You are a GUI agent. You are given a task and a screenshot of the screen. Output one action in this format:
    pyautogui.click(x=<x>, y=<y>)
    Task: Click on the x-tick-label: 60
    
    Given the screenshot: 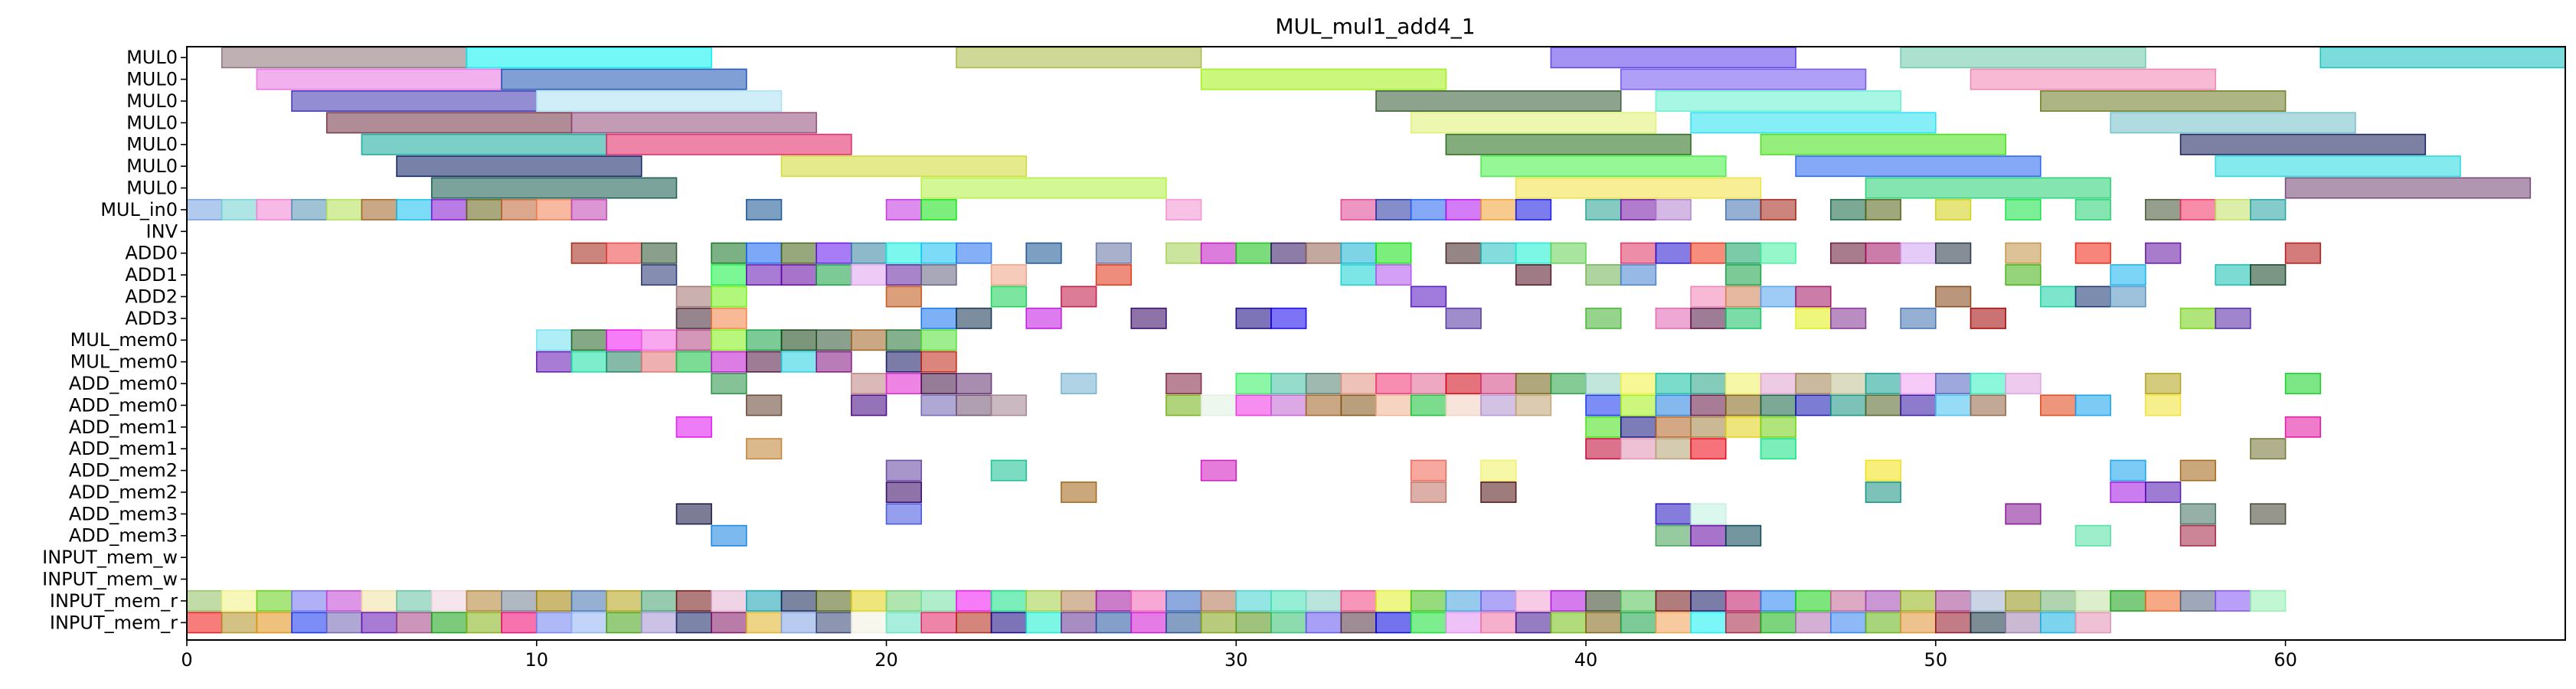 What is the action you would take?
    pyautogui.click(x=2285, y=660)
    